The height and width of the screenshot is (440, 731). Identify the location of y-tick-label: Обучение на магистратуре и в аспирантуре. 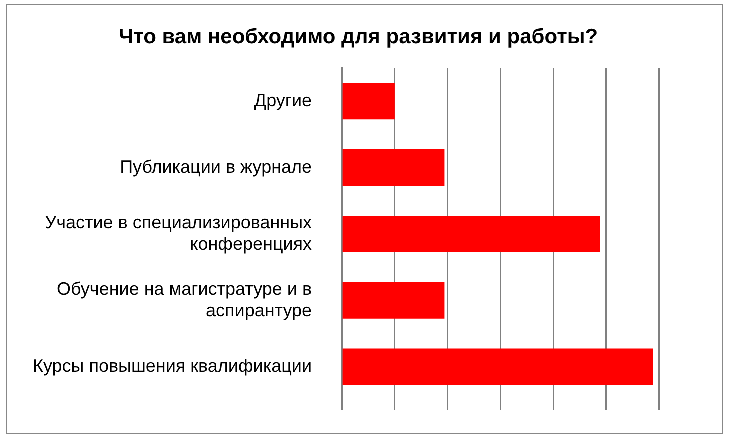
(184, 299).